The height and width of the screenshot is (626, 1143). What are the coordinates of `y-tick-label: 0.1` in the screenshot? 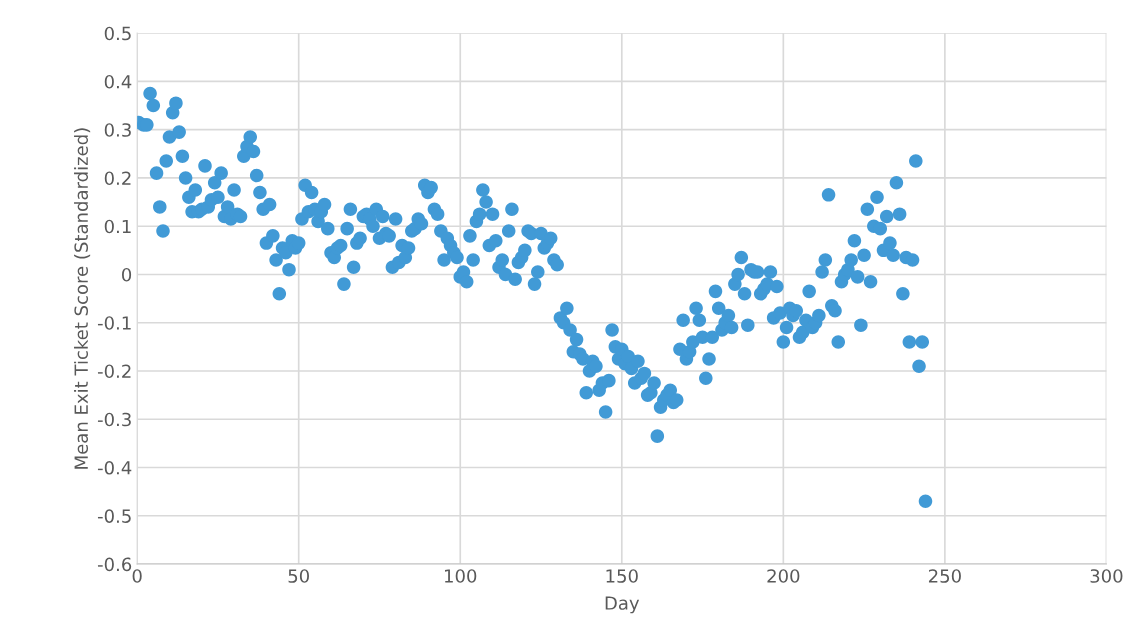 It's located at (117, 226).